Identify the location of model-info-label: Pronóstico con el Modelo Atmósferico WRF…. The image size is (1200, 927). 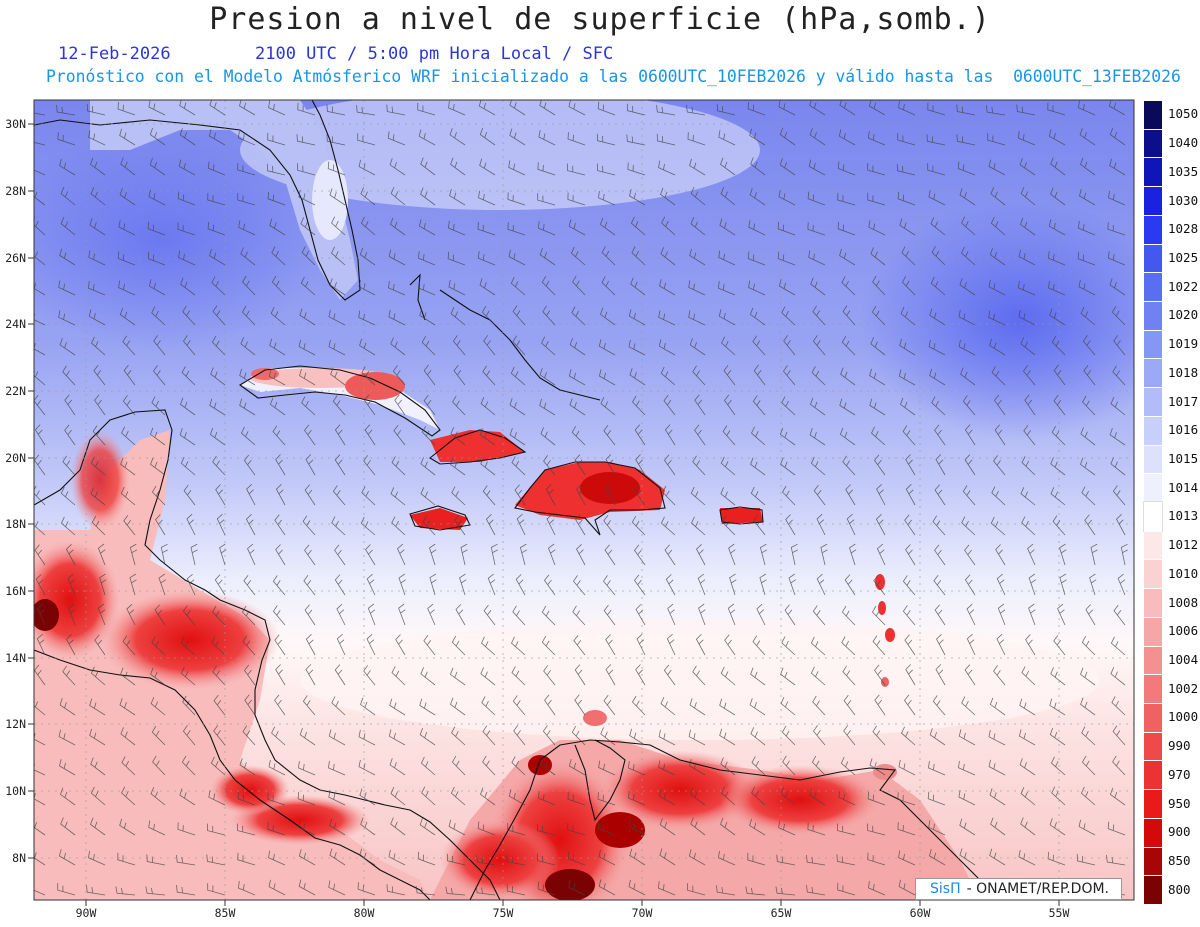
(613, 76).